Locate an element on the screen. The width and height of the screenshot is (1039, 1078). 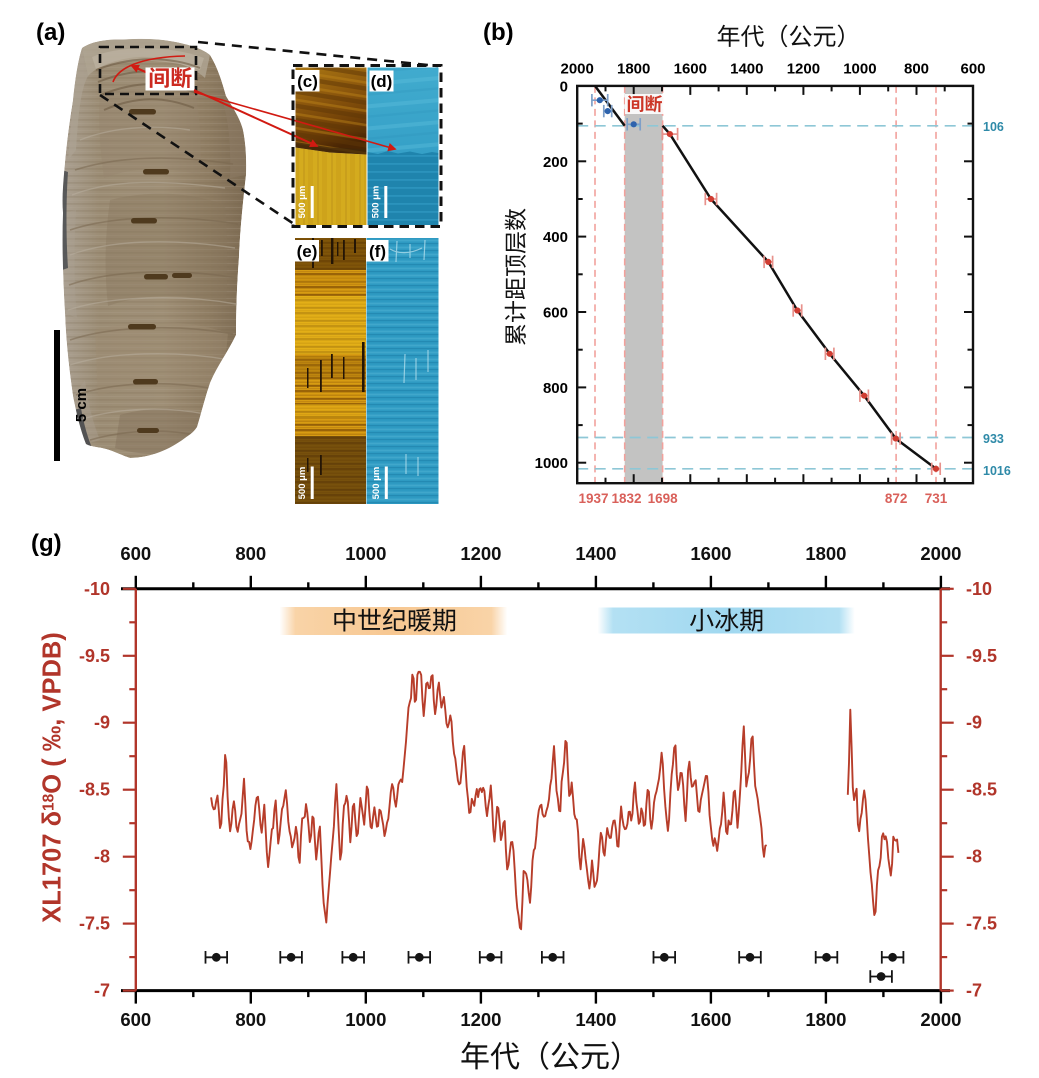
svg-text: 106 is located at coordinates (993, 127).